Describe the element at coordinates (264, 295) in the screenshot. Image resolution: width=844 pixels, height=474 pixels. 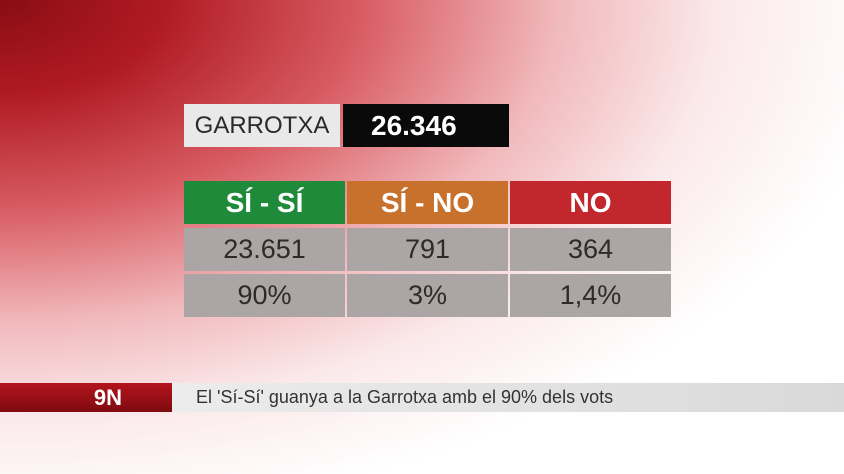
I see `percent-si-si: 90%` at that location.